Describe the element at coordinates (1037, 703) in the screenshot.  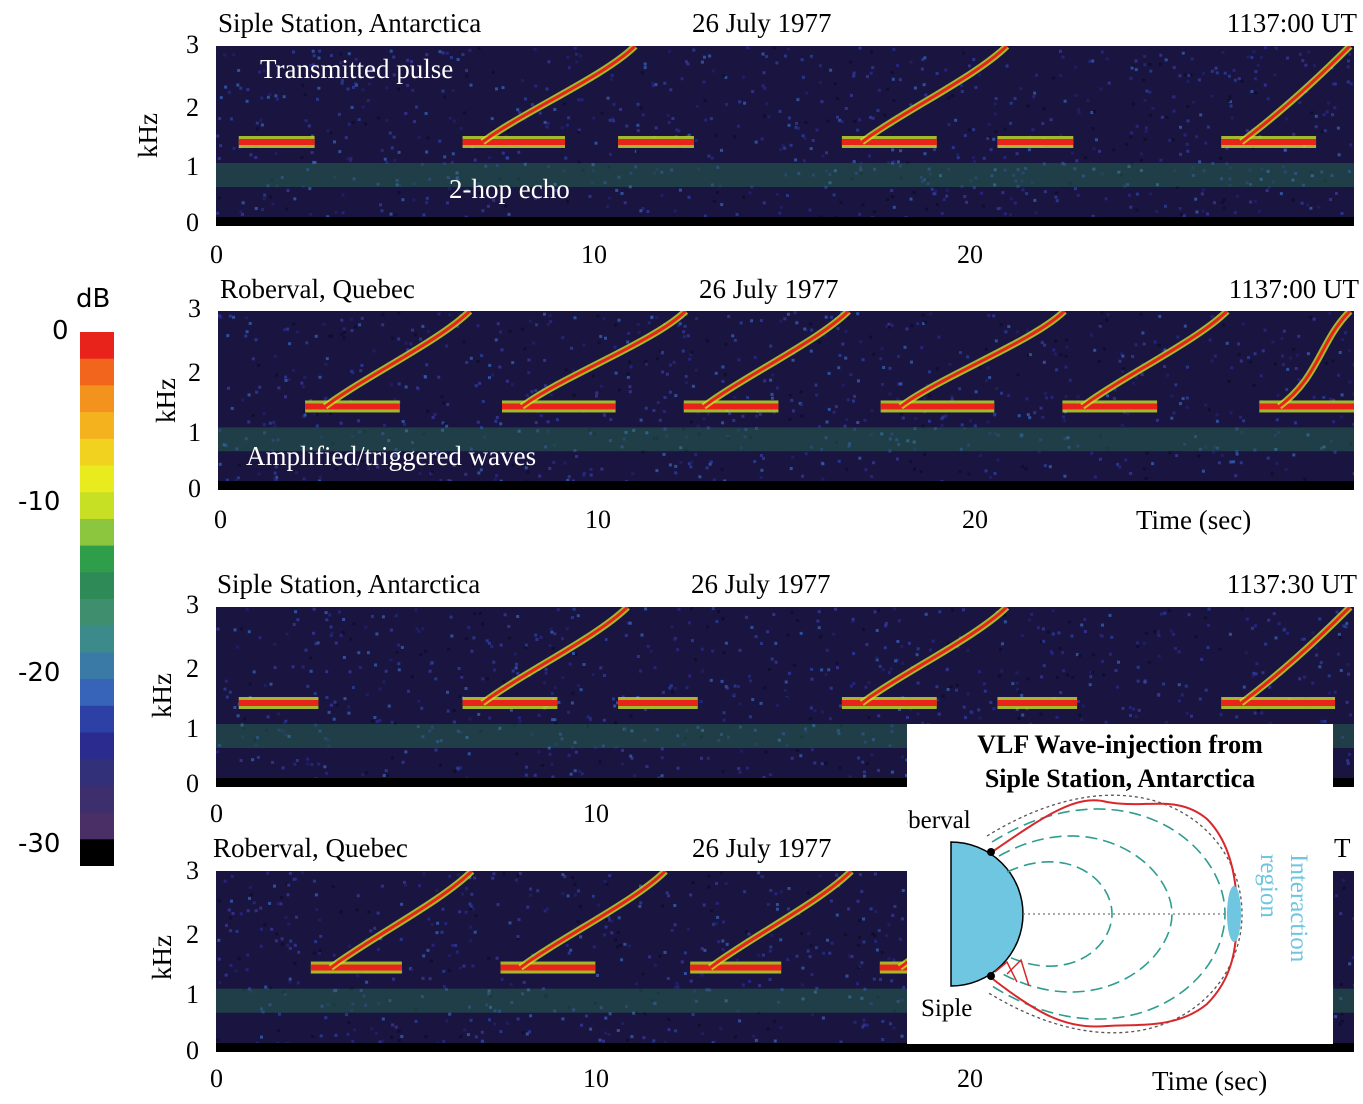
I see `trace-pulse` at that location.